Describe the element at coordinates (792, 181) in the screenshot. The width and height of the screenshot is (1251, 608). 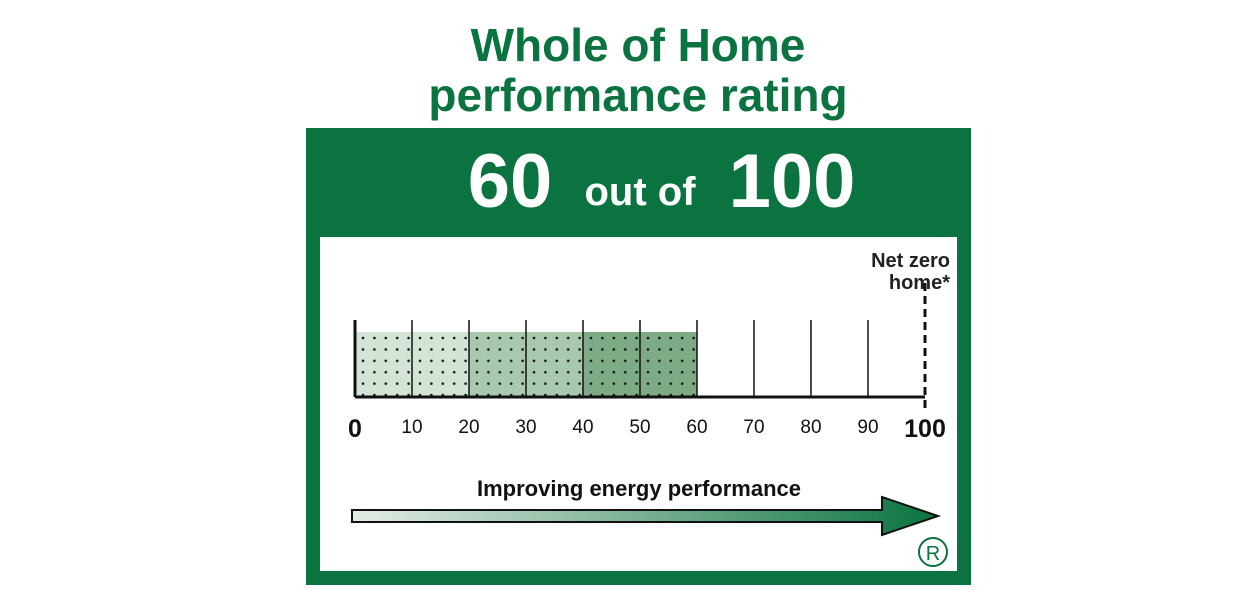
I see `rating-max: 100` at that location.